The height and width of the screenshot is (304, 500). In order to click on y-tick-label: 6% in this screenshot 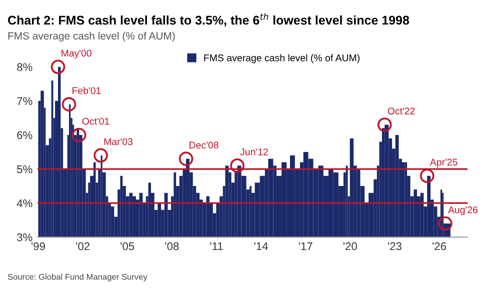, I will do `click(24, 135)`.